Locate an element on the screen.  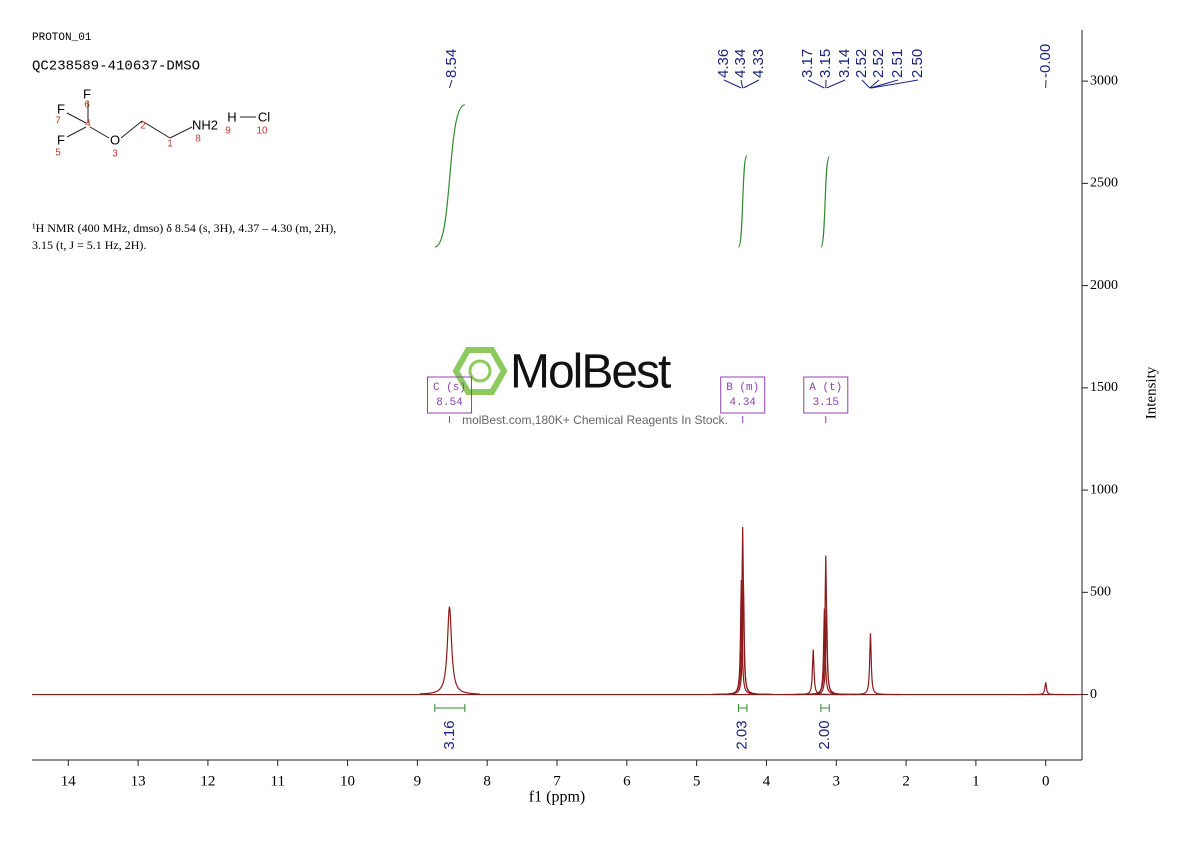
peak-label: 8.54 is located at coordinates (451, 63).